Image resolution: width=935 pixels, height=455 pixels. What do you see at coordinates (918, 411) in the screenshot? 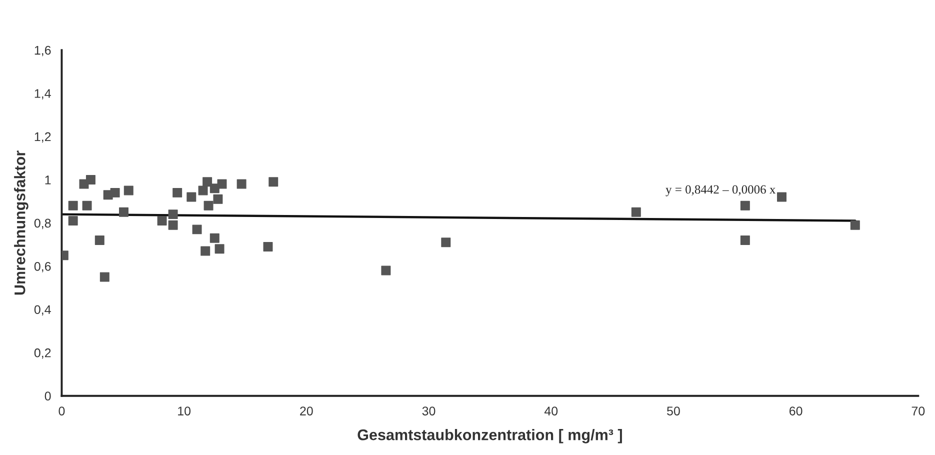
I see `x-tick-label: 70` at bounding box center [918, 411].